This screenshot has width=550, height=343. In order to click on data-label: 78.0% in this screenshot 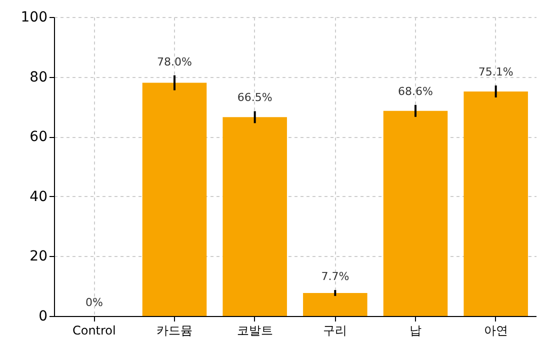, I will do `click(174, 61)`.